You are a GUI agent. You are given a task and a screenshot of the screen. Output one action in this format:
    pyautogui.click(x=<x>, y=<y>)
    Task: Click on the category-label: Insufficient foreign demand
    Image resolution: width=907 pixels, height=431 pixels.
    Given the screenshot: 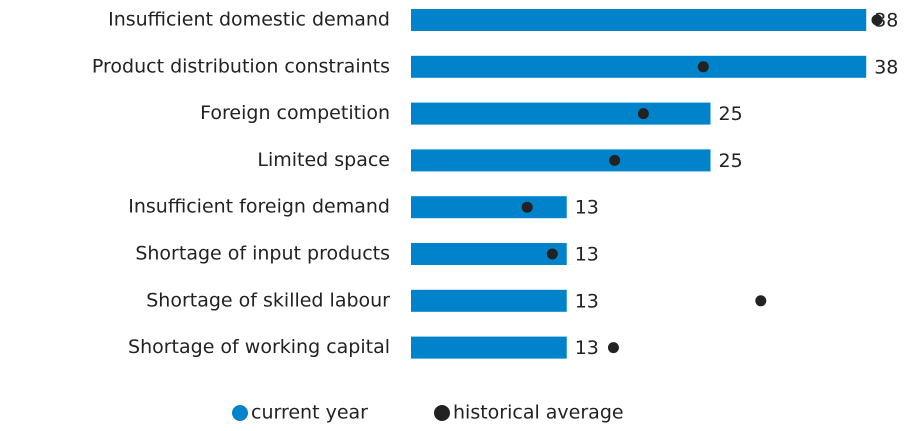 What is the action you would take?
    pyautogui.click(x=259, y=207)
    